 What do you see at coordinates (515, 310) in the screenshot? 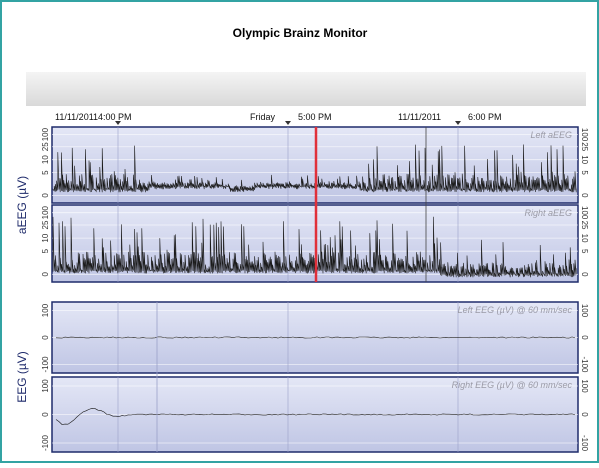
I see `channel-label: Left EEG (µV) @ 60 mm/sec` at bounding box center [515, 310].